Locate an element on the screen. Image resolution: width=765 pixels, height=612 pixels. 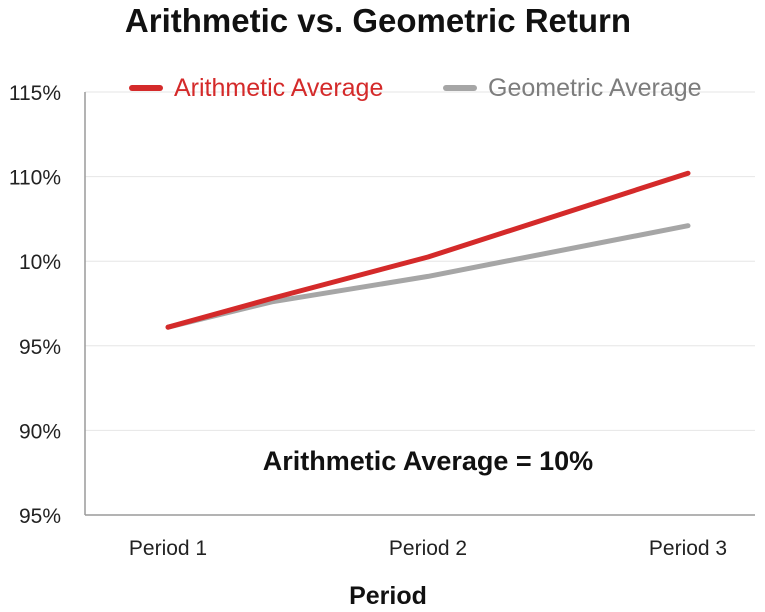
legend: Arithmetic Average Geometric Average is located at coordinates (415, 88).